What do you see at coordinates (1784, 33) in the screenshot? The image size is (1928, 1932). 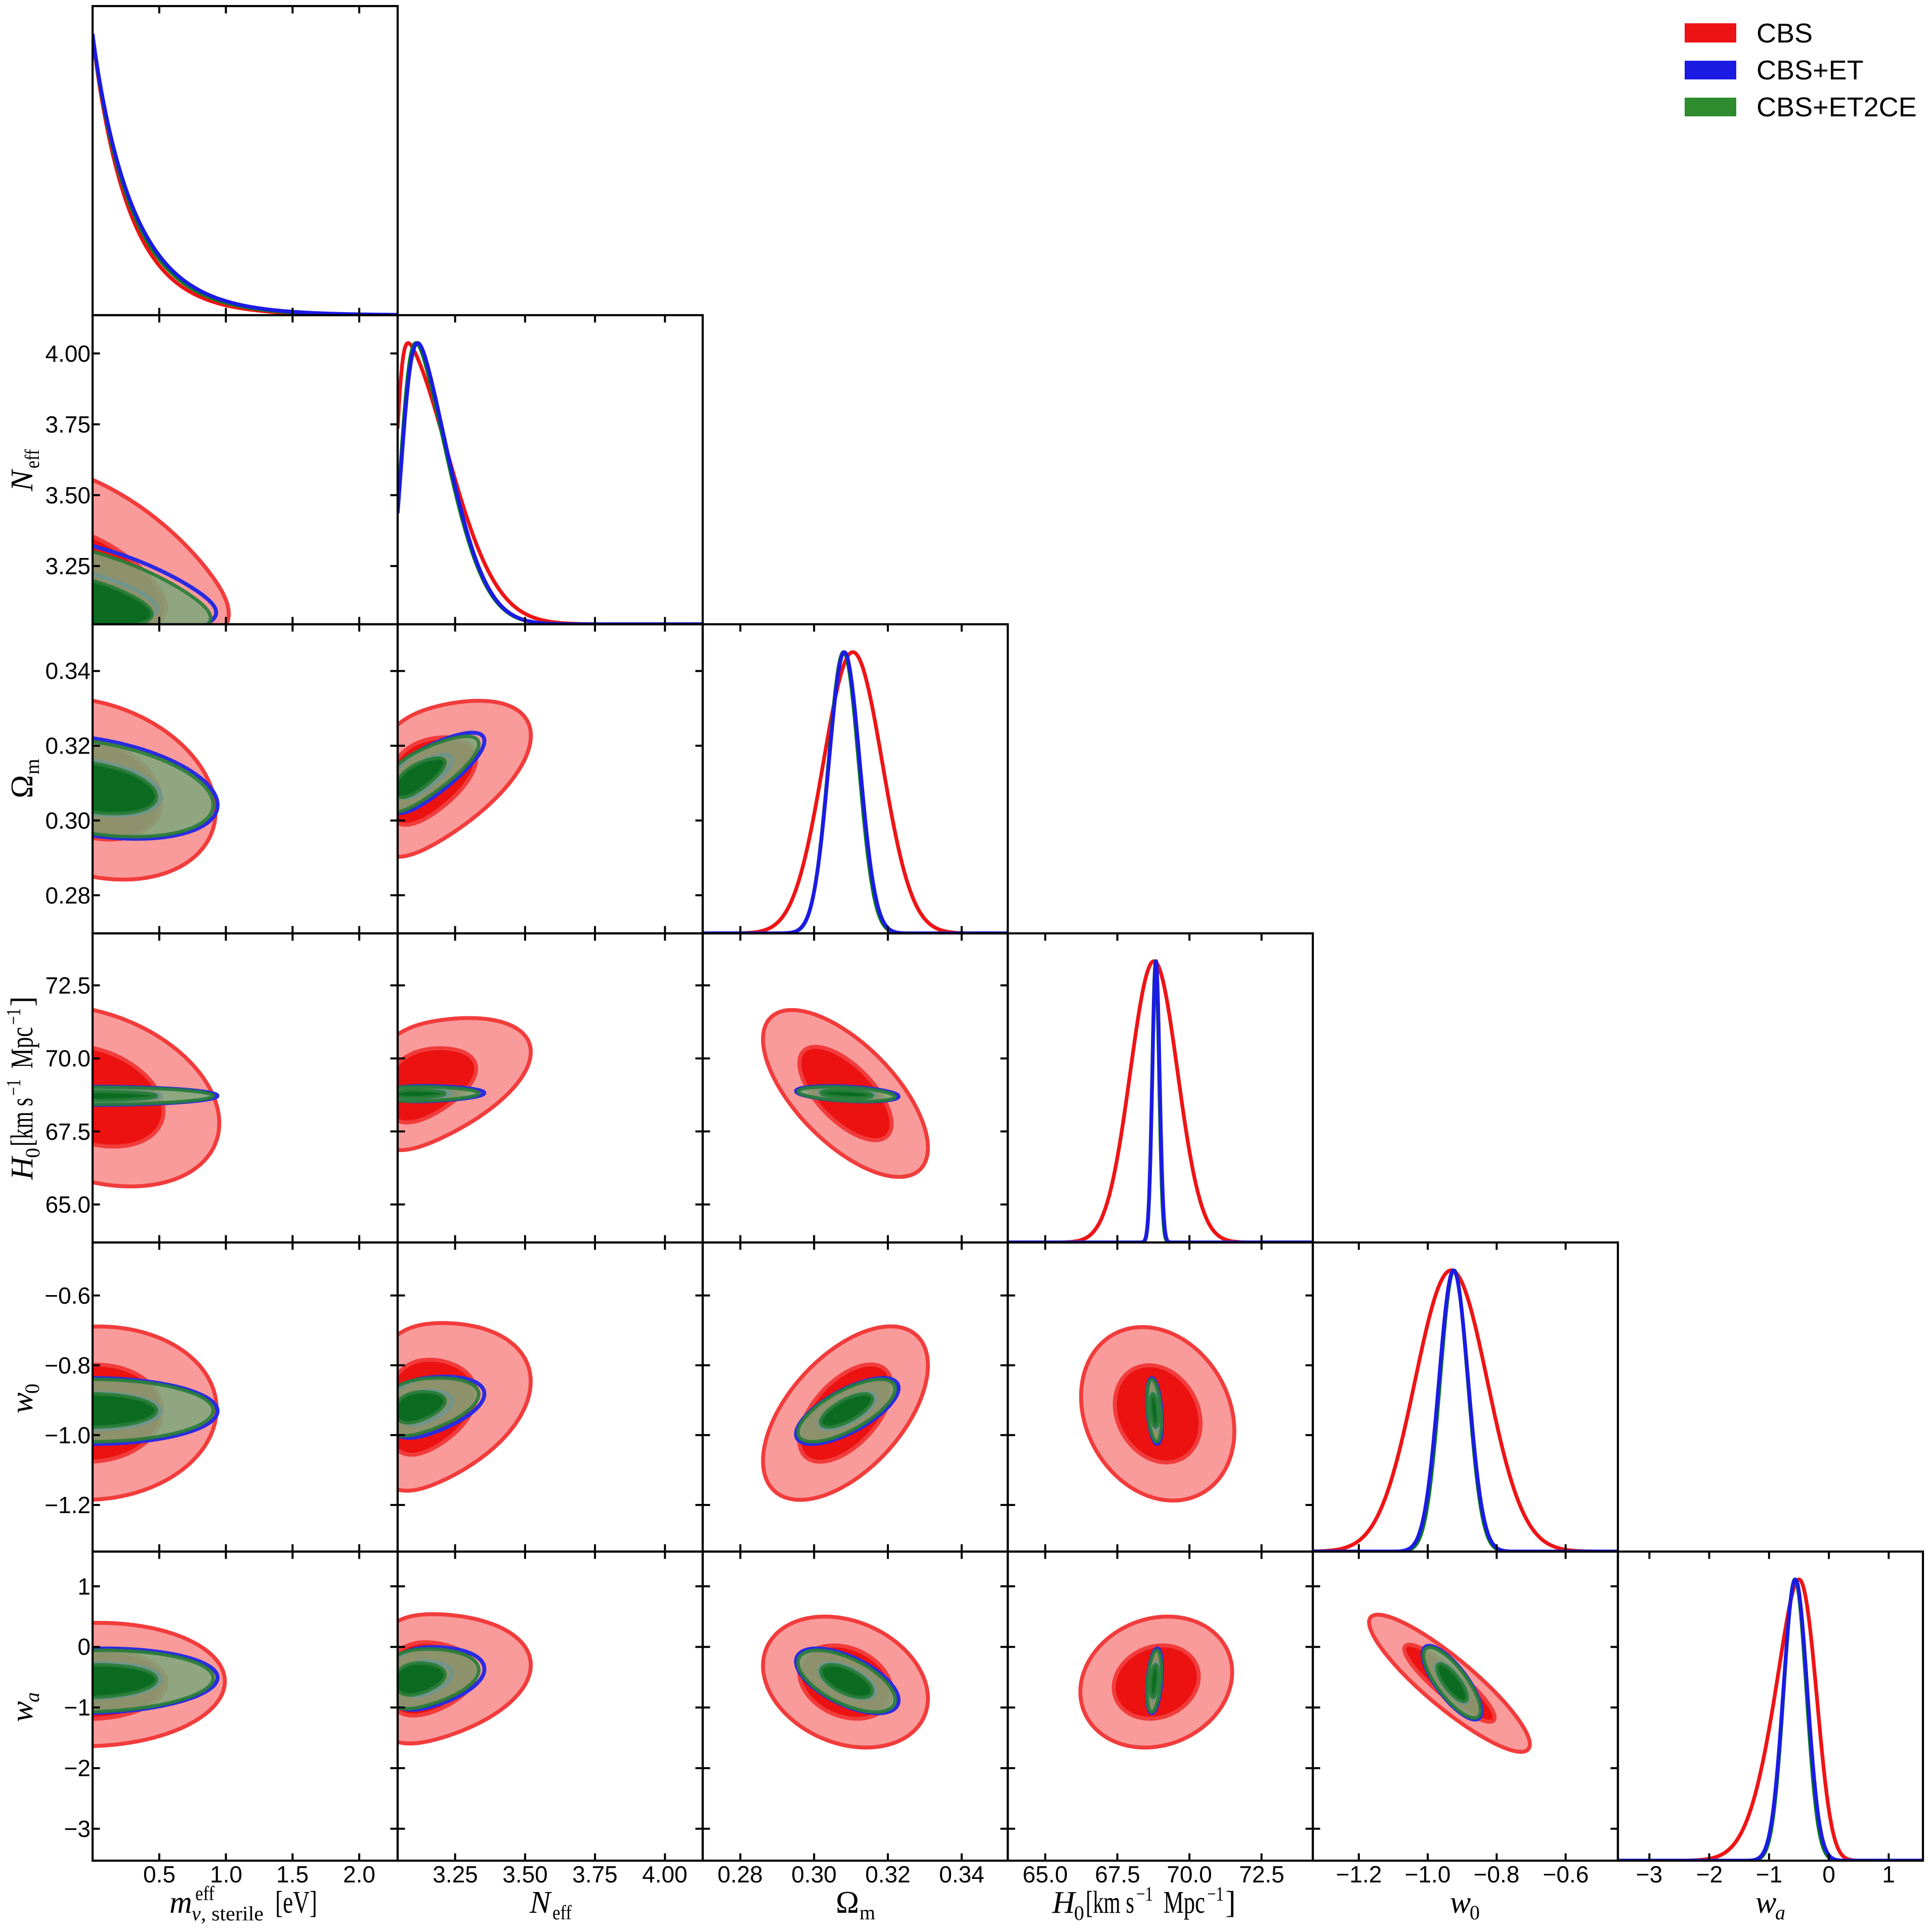 I see `svg-text: CBS` at bounding box center [1784, 33].